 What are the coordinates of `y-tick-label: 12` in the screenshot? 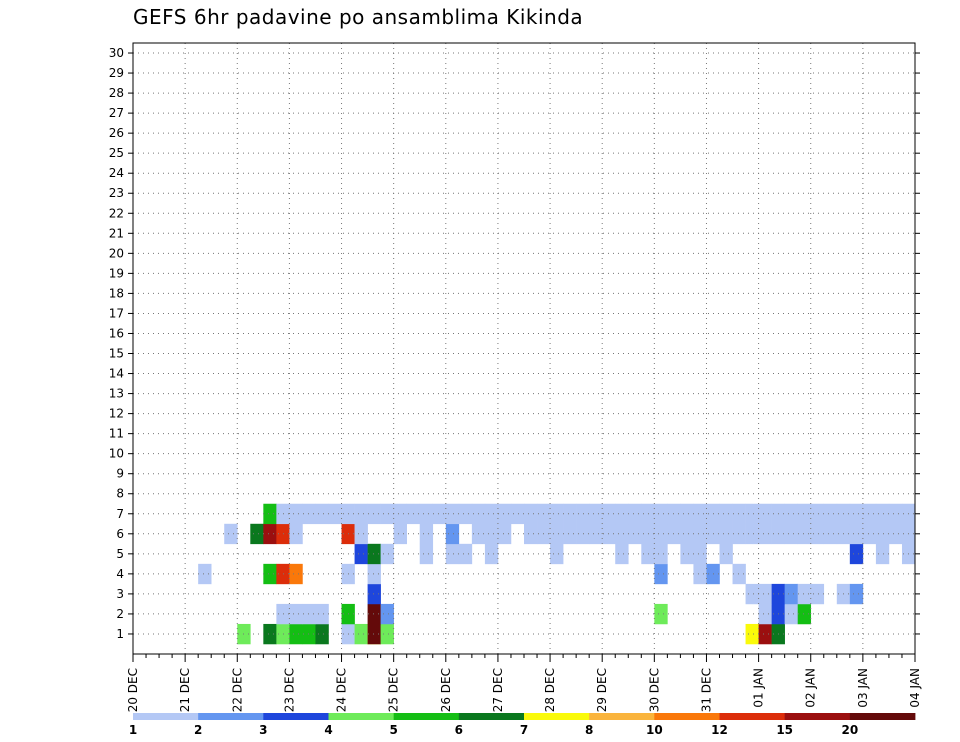 It's located at (116, 414).